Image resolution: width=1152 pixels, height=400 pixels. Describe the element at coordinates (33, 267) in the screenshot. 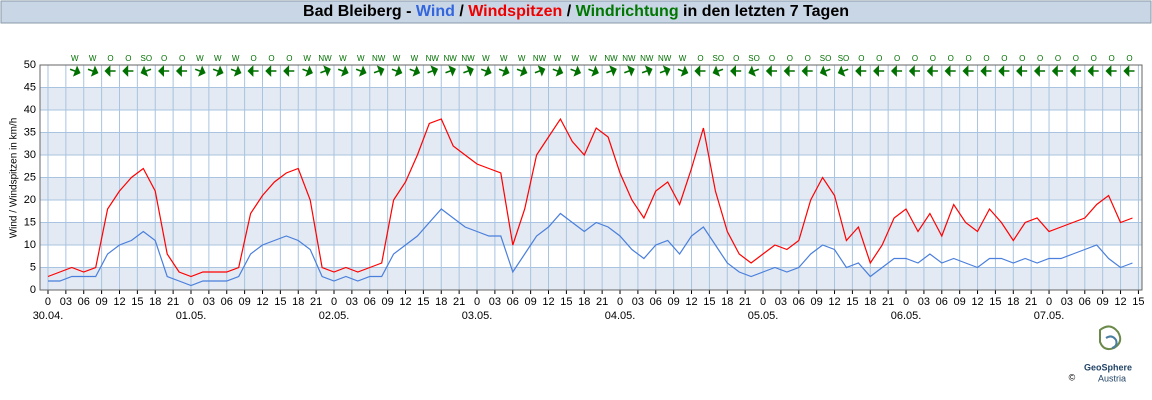

I see `y-tick-label: 5` at that location.